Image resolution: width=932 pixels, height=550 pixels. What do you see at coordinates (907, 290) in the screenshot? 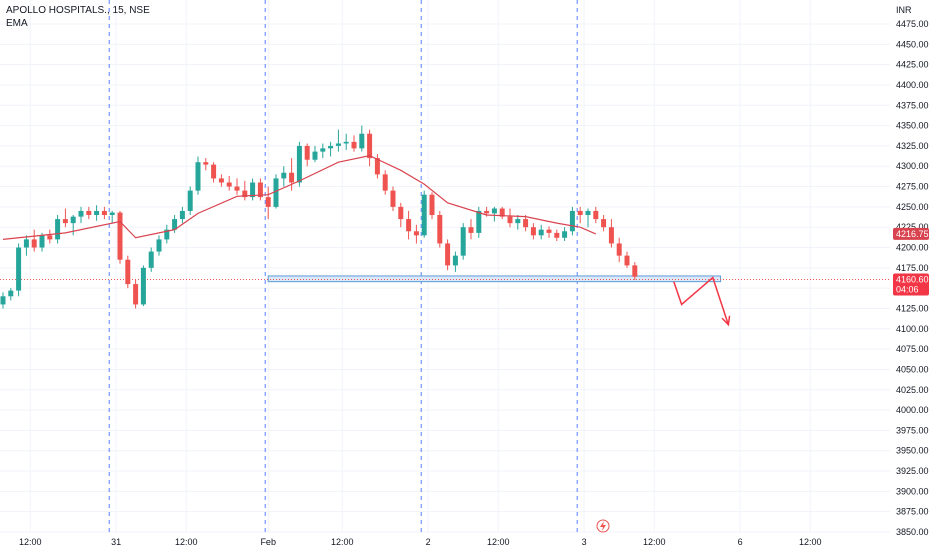
I see `bar-countdown: 04:06` at bounding box center [907, 290].